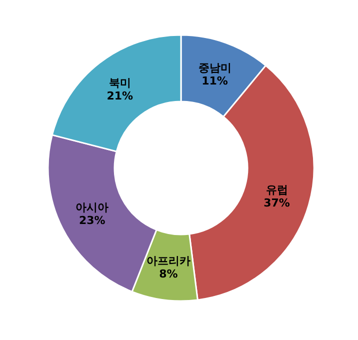 The image size is (358, 340). Describe the element at coordinates (119, 83) in the screenshot. I see `slice-label: 북미` at that location.